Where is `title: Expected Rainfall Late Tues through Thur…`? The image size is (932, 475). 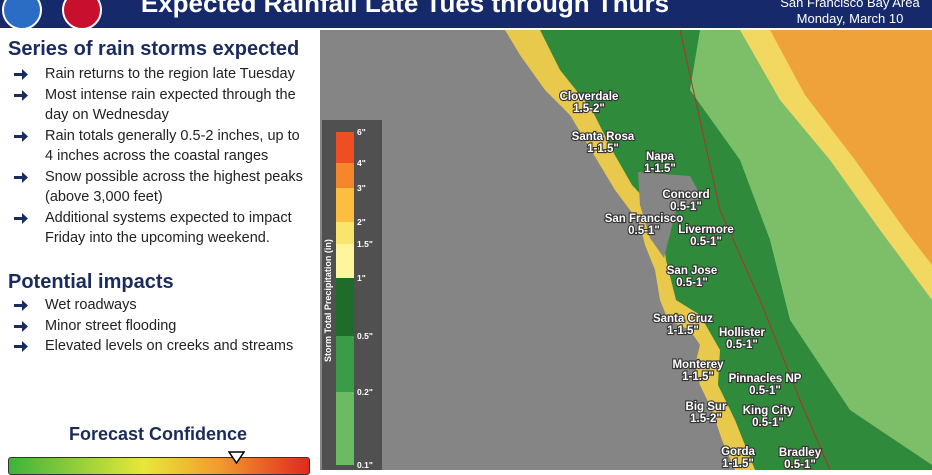
title: Expected Rainfall Late Tues through Thur… is located at coordinates (405, 9).